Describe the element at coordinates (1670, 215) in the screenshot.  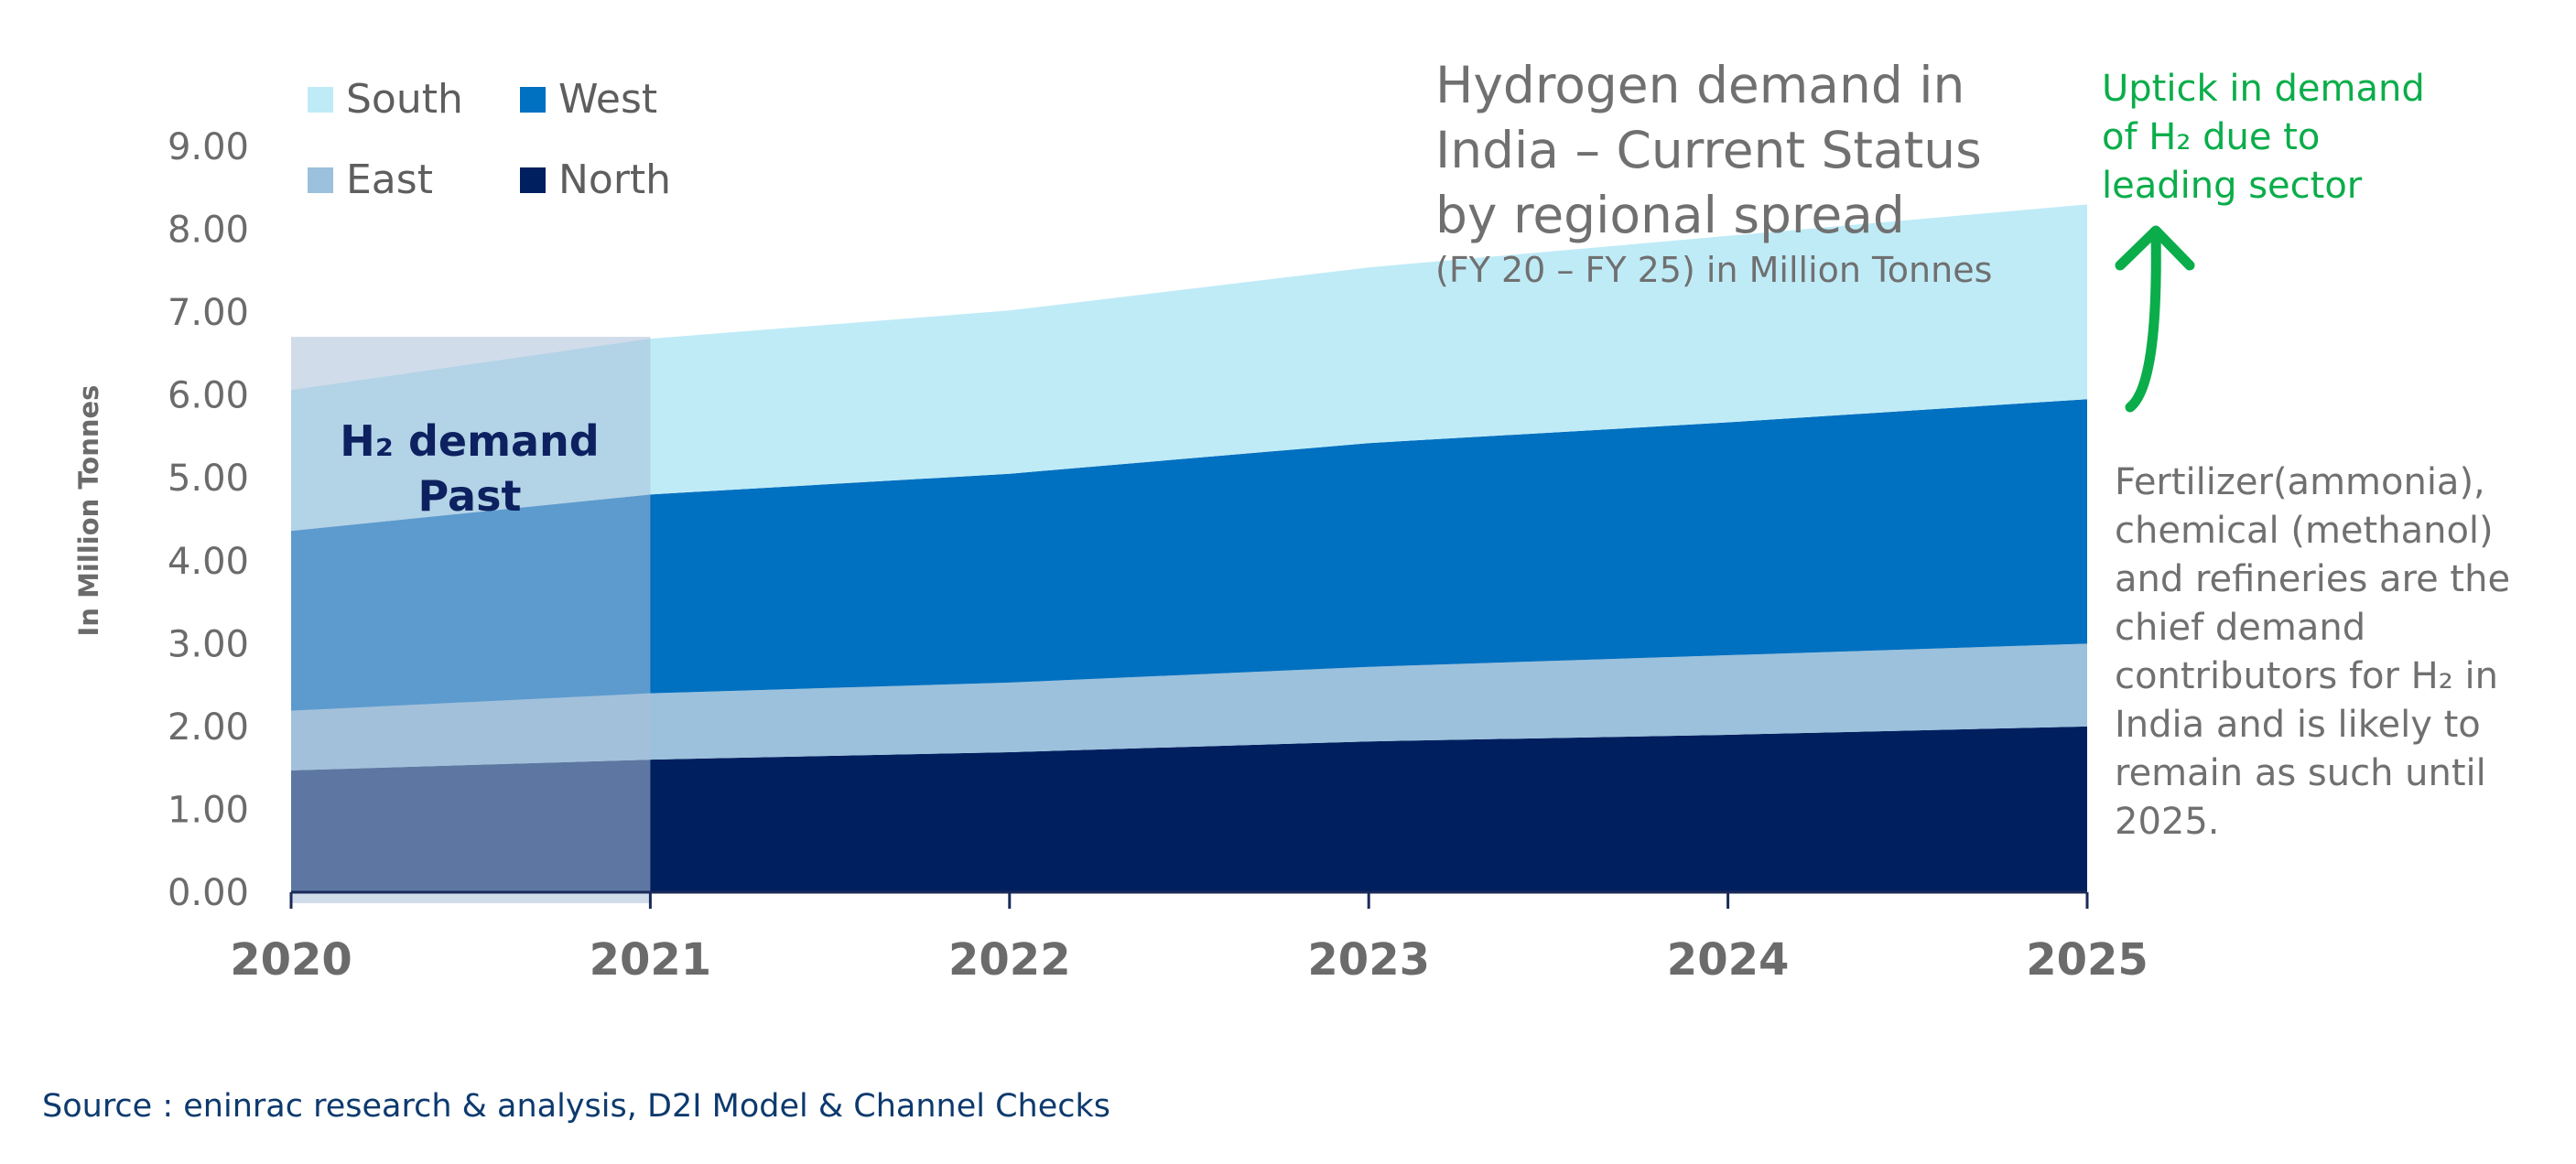
I see `chart-title-line-3: by regional spread` at that location.